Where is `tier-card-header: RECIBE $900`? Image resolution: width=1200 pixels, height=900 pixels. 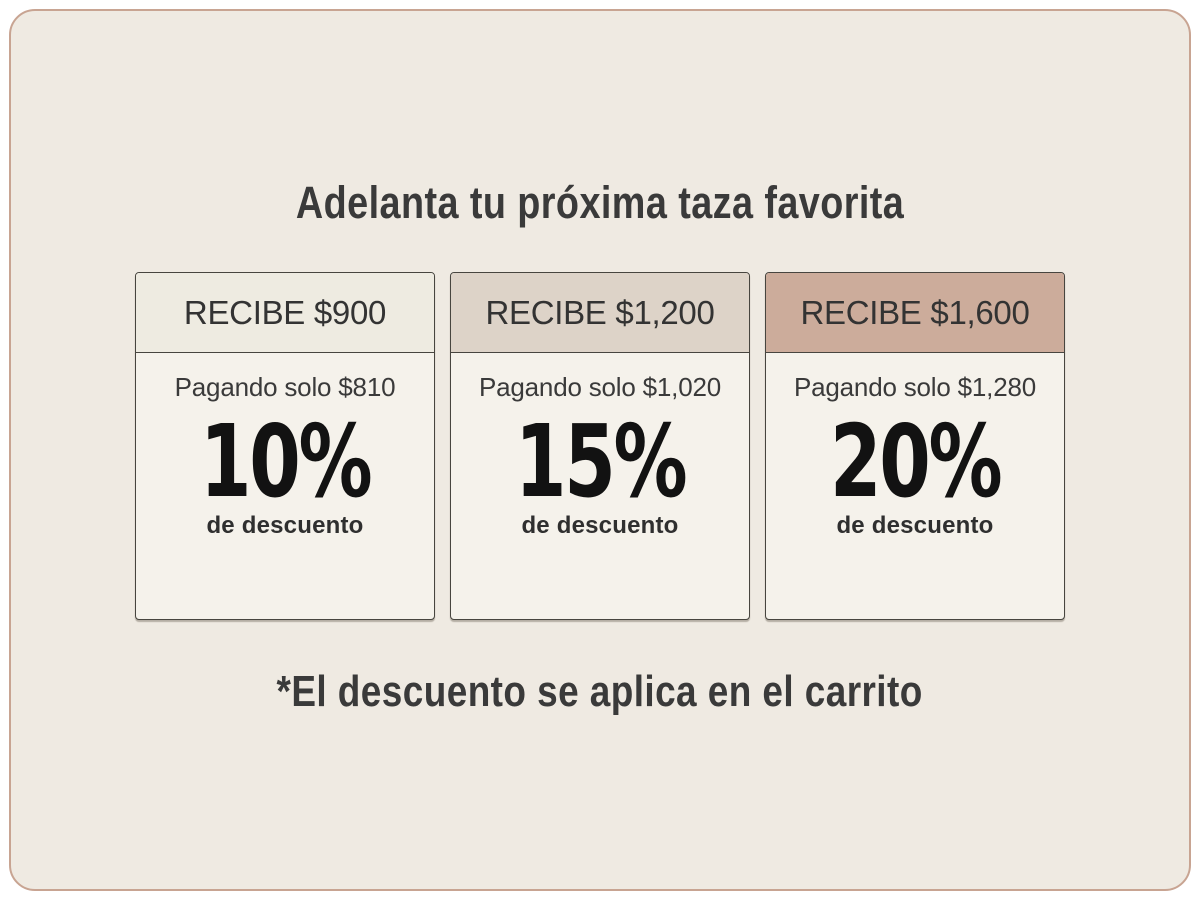 tier-card-header: RECIBE $900 is located at coordinates (285, 313).